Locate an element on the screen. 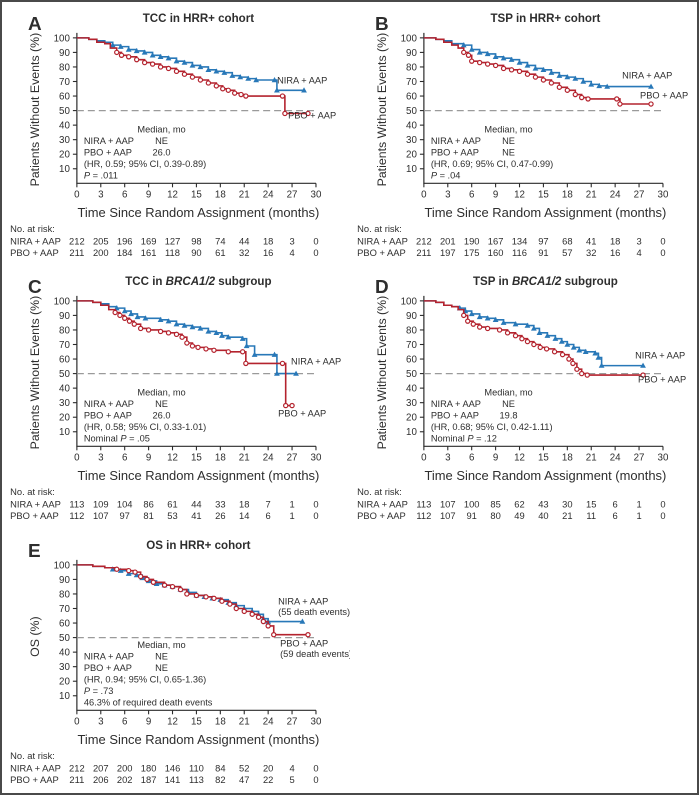 The image size is (699, 795). risk-value: 107 is located at coordinates (448, 505).